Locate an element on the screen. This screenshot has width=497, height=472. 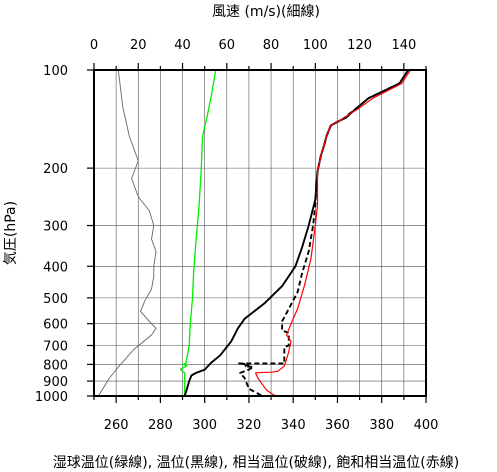
x-top-tick-label: 0 is located at coordinates (94, 45).